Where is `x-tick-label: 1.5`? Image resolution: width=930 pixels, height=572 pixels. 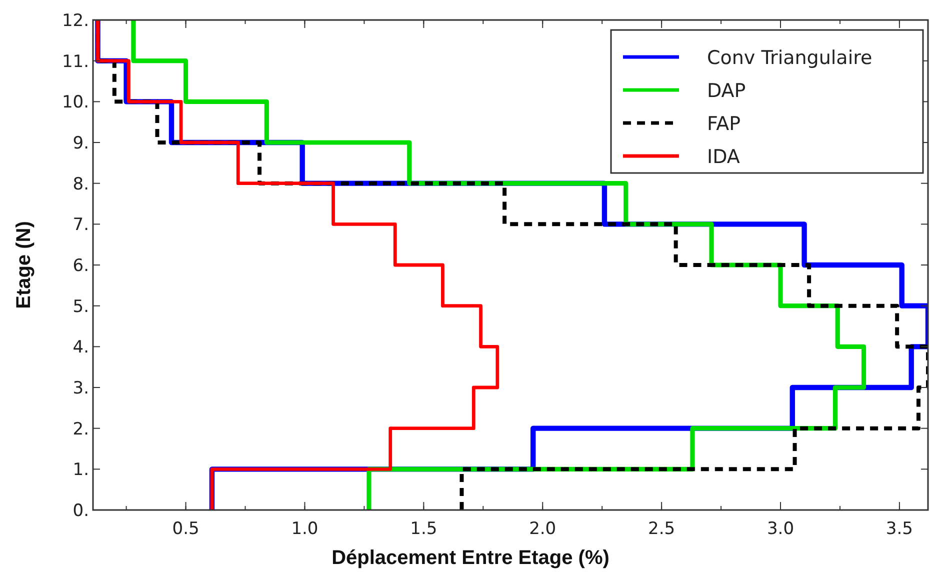 x-tick-label: 1.5 is located at coordinates (424, 529).